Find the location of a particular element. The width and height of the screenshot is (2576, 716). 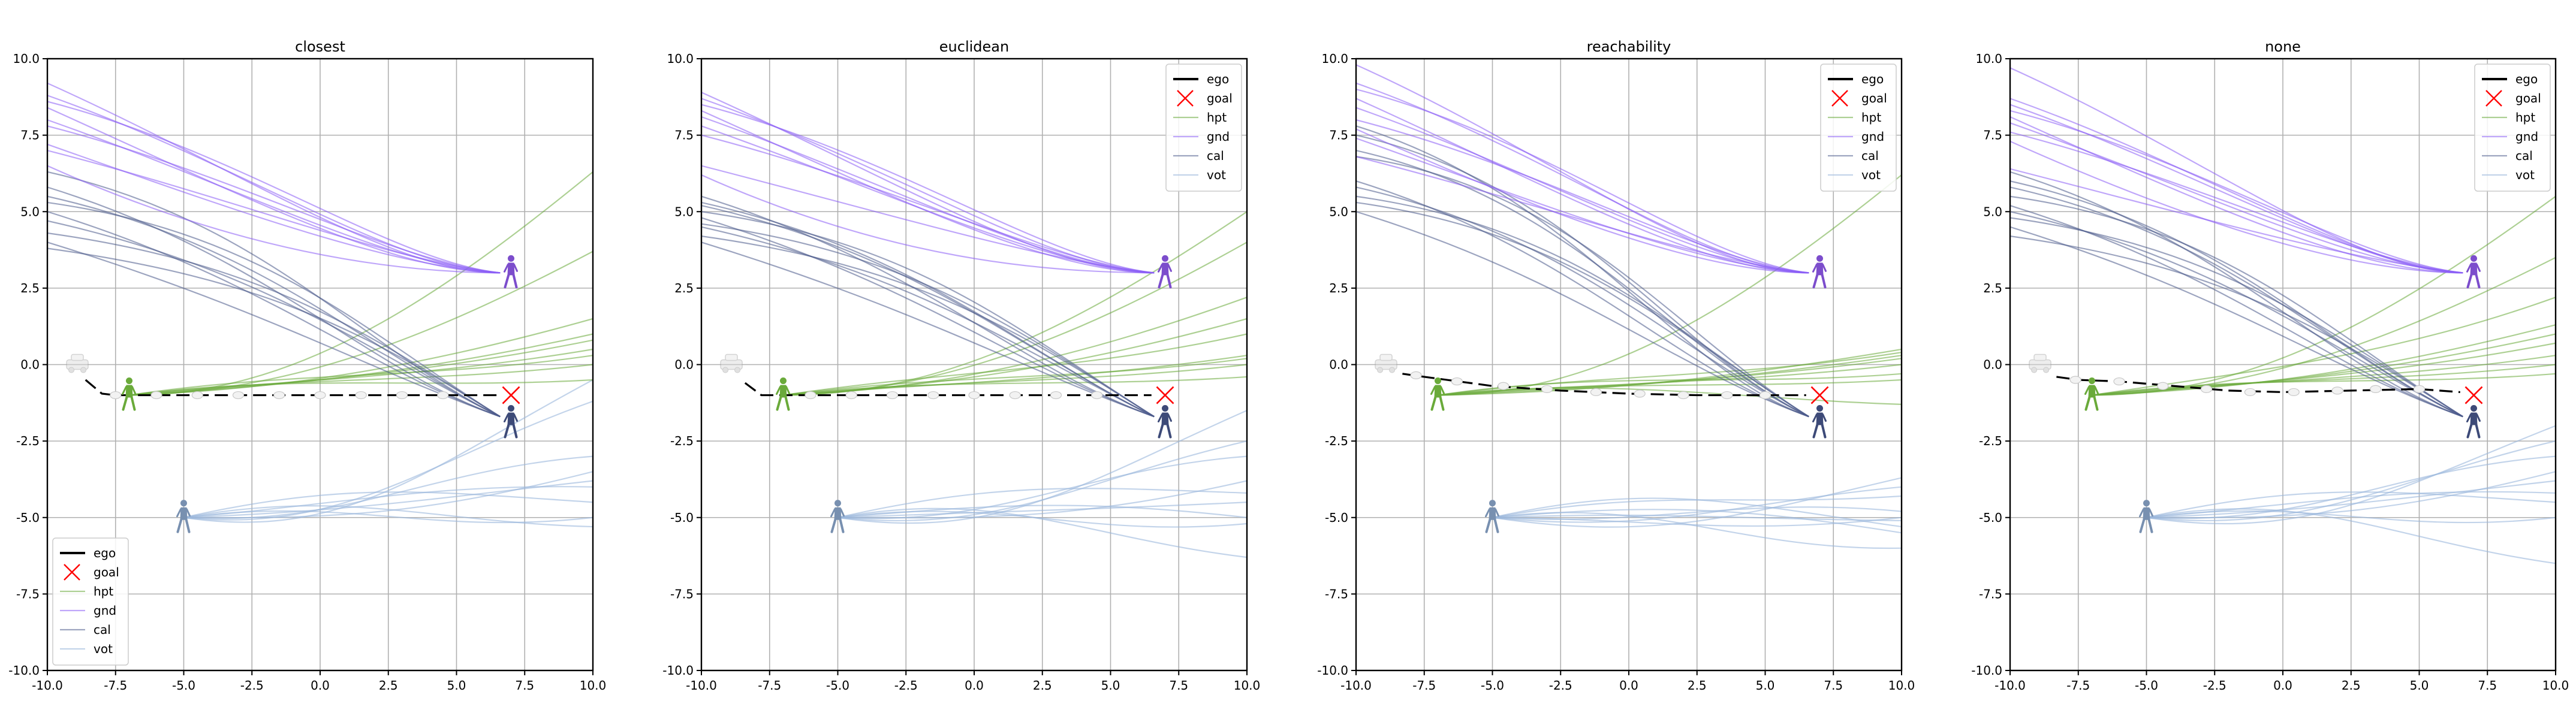

legend-label: hpt is located at coordinates (104, 591).